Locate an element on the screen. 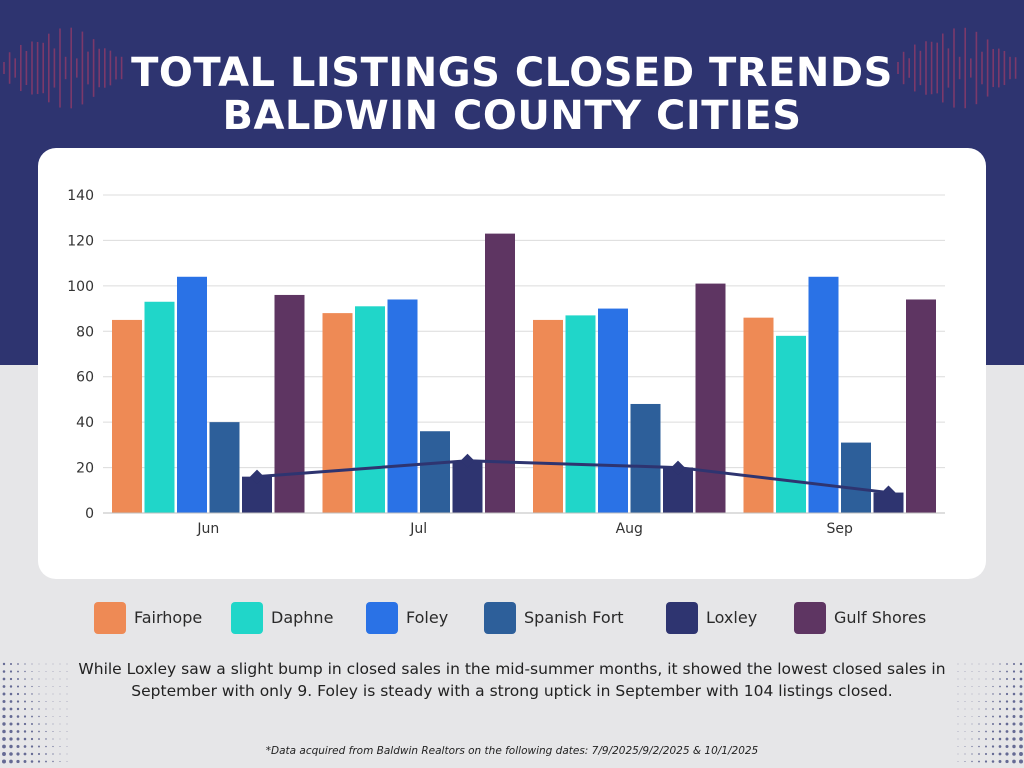 The image size is (1024, 768). bar-gulf-shores-jul is located at coordinates (500, 373).